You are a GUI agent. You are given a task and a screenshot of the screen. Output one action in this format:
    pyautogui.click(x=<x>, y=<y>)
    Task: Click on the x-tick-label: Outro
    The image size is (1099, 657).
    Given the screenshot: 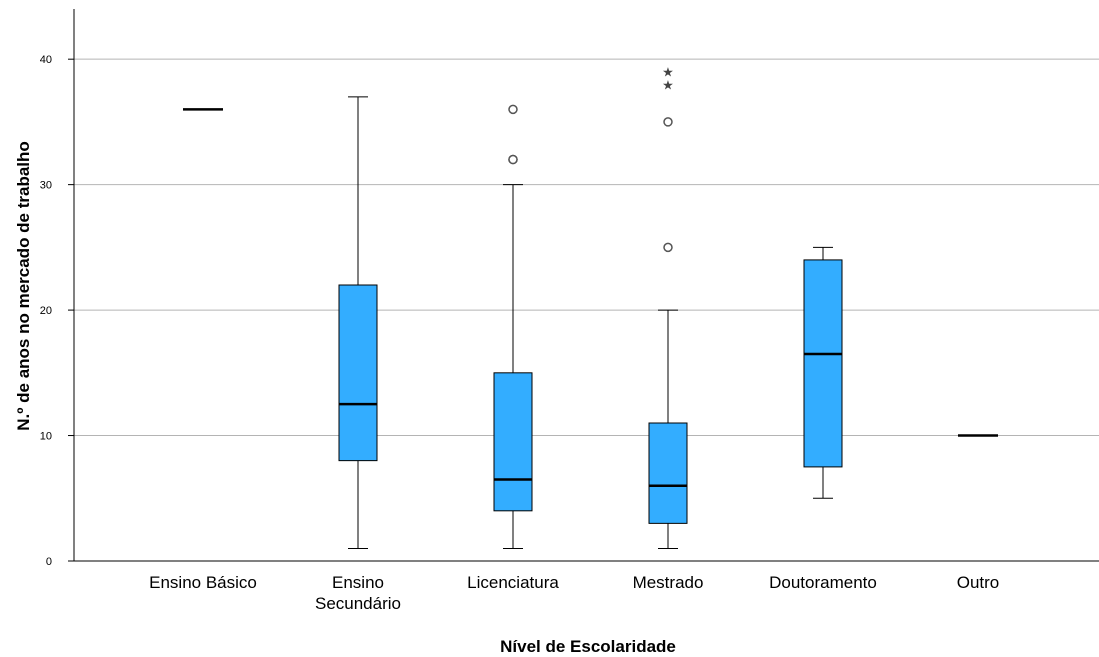 What is the action you would take?
    pyautogui.click(x=978, y=582)
    